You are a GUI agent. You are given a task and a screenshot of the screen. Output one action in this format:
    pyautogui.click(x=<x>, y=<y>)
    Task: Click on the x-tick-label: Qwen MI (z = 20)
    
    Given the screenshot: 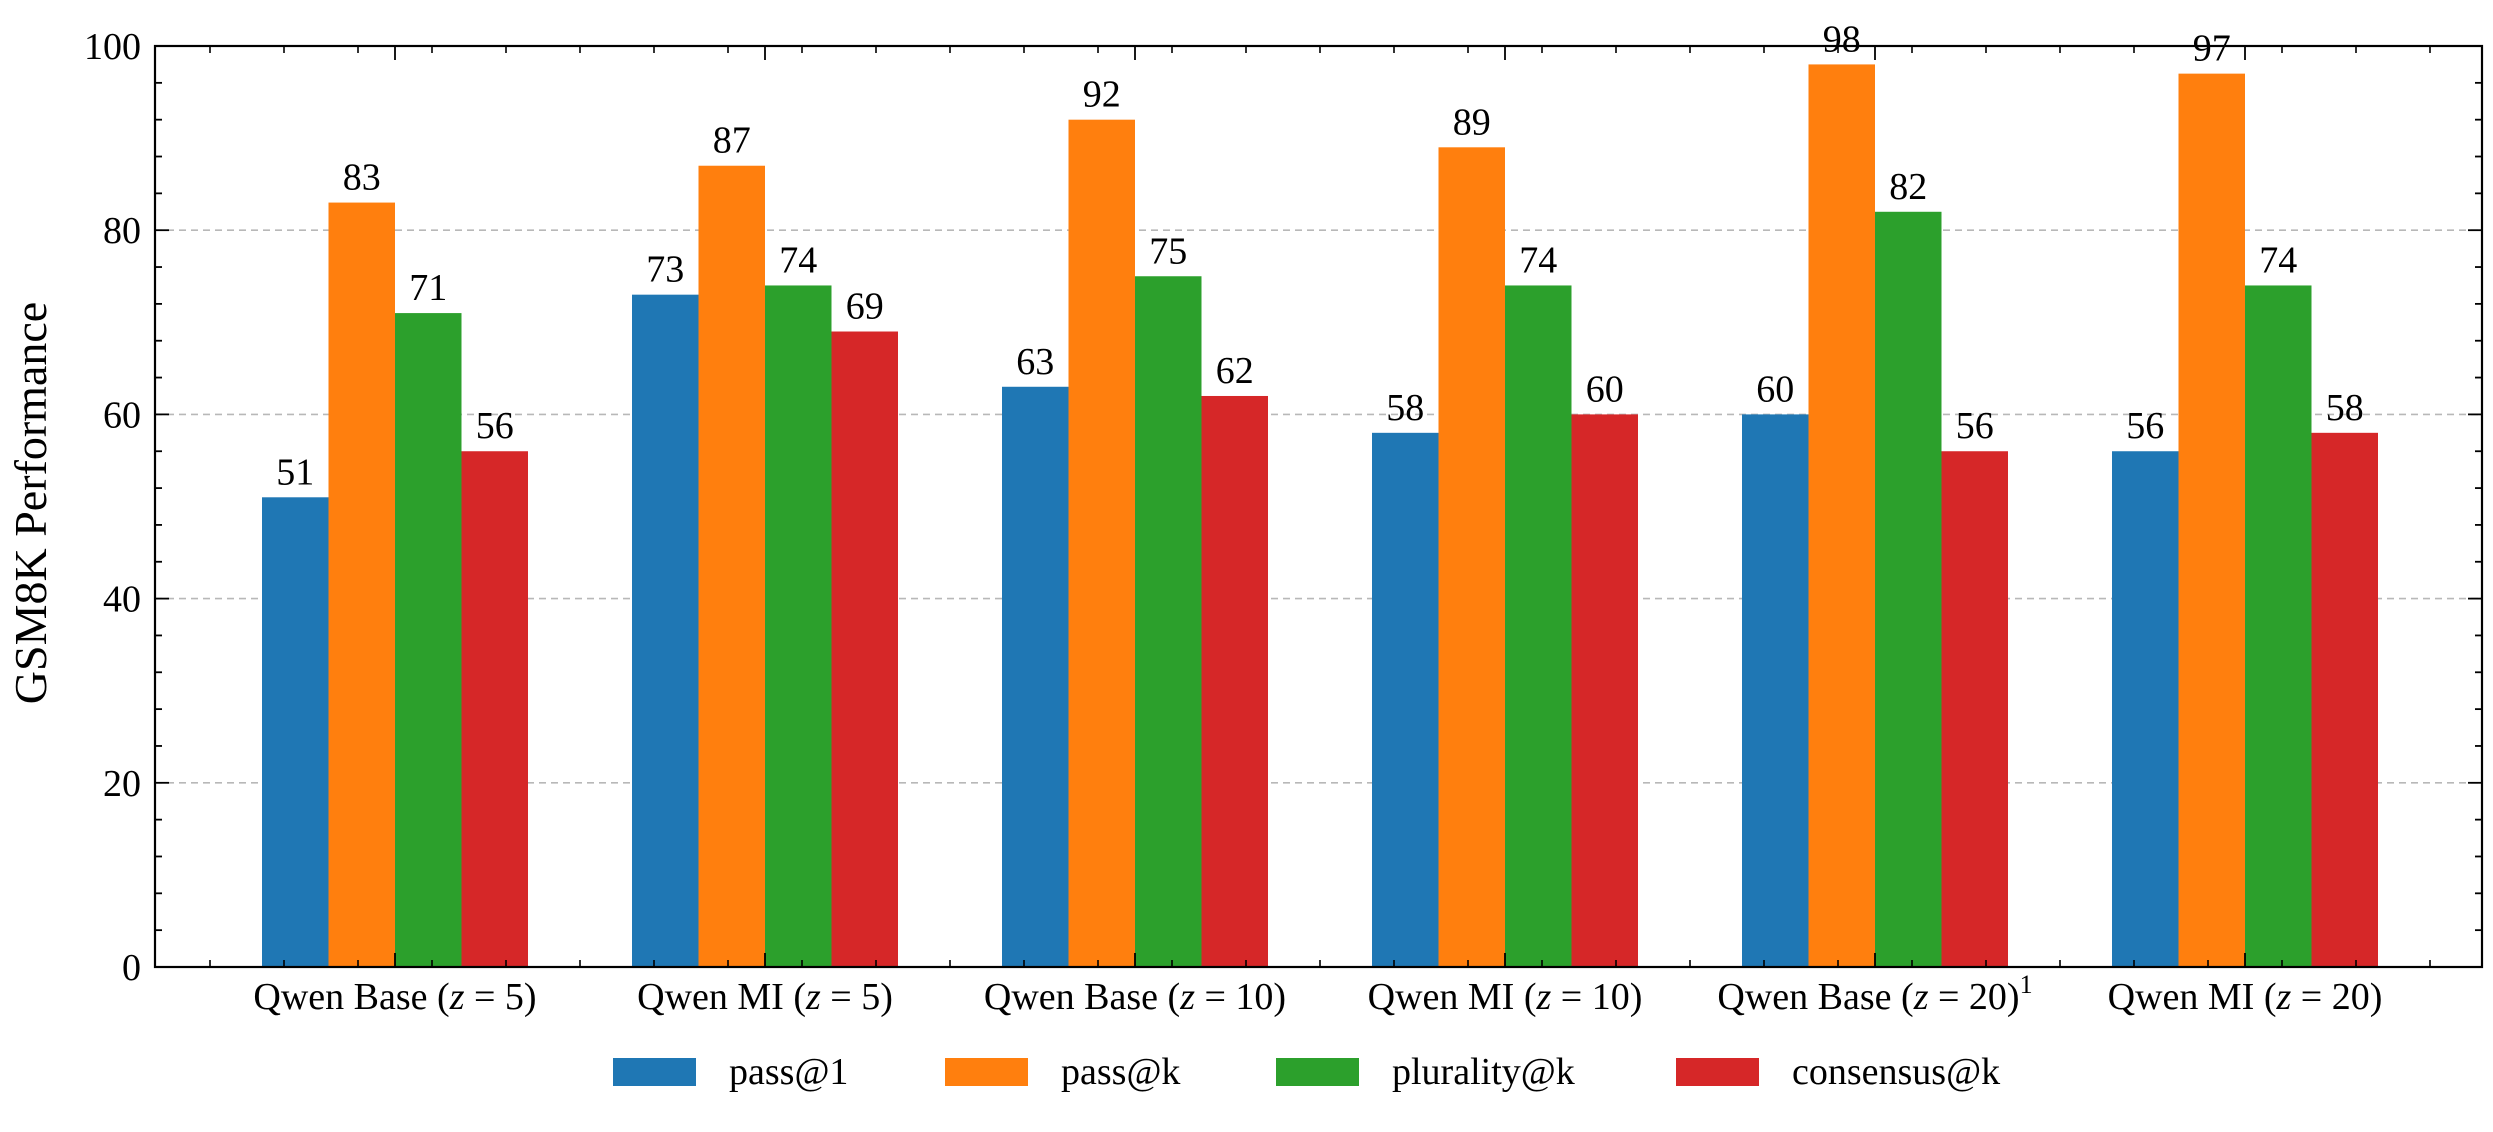 What is the action you would take?
    pyautogui.click(x=2245, y=997)
    